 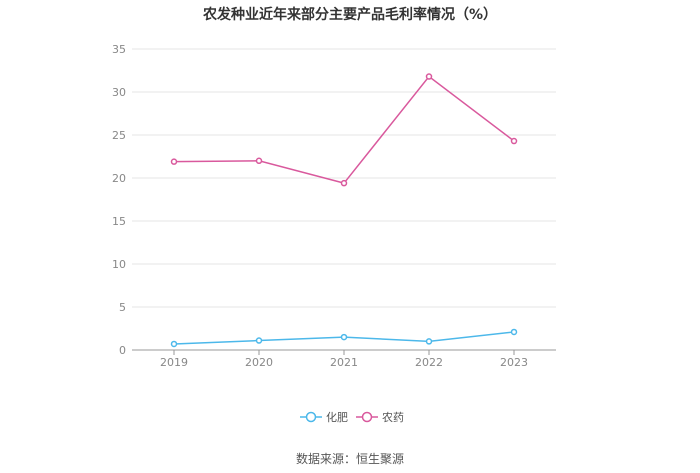 What do you see at coordinates (429, 362) in the screenshot?
I see `x-tick-label: 2022` at bounding box center [429, 362].